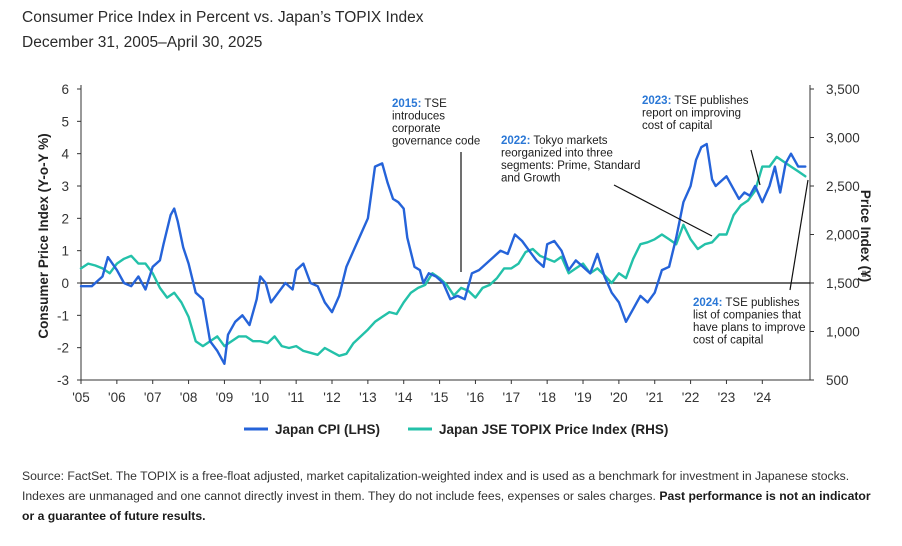 Image resolution: width=902 pixels, height=546 pixels. I want to click on annotation-year: 2024:, so click(707, 303).